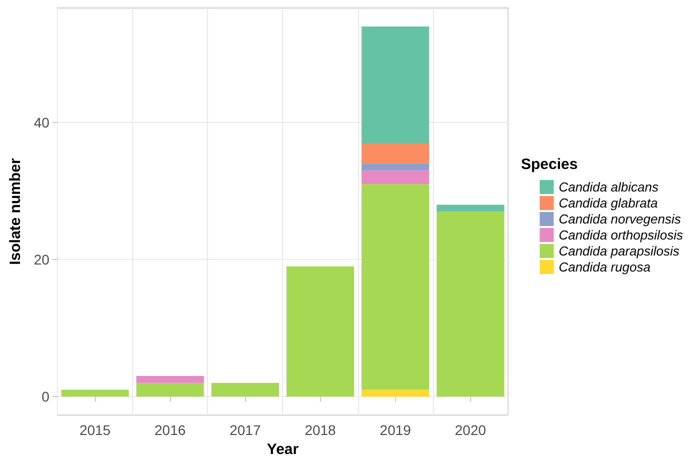 This screenshot has width=696, height=462. What do you see at coordinates (396, 430) in the screenshot?
I see `x-tick-label: 2019` at bounding box center [396, 430].